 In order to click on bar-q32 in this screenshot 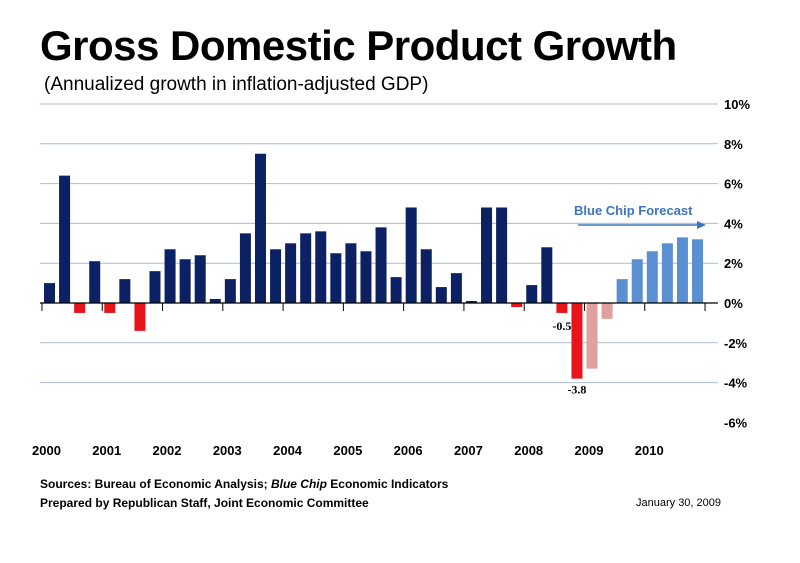, I will do `click(517, 305)`.